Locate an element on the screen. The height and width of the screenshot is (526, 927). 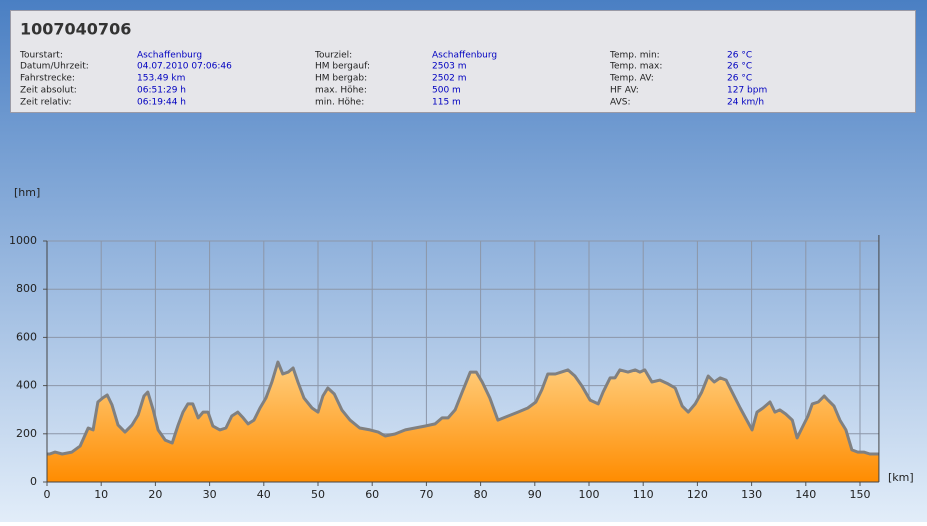
x-tick-label: 90 is located at coordinates (535, 494).